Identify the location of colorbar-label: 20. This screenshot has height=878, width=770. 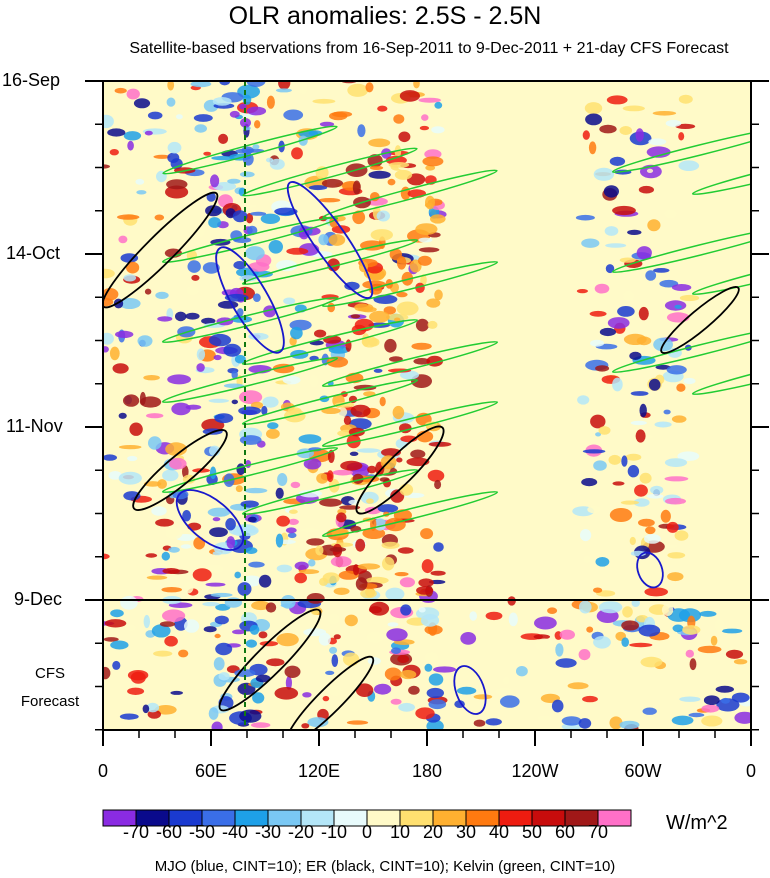
(433, 832).